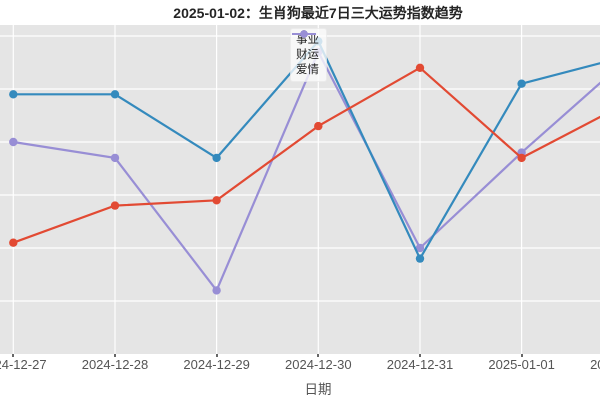 The image size is (600, 400). What do you see at coordinates (420, 364) in the screenshot?
I see `x-tick-label: 2024-12-31` at bounding box center [420, 364].